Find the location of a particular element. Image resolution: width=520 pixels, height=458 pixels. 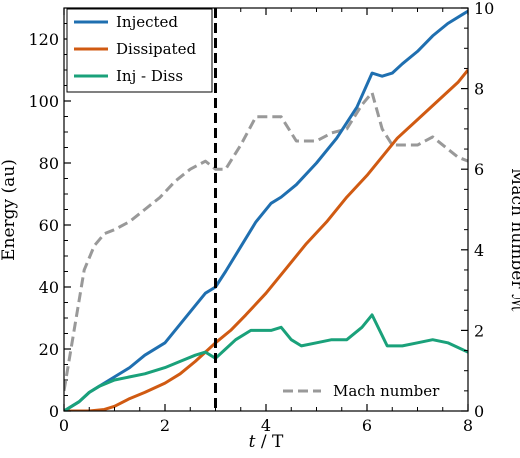

legend-label-mach: Mach number is located at coordinates (386, 391).